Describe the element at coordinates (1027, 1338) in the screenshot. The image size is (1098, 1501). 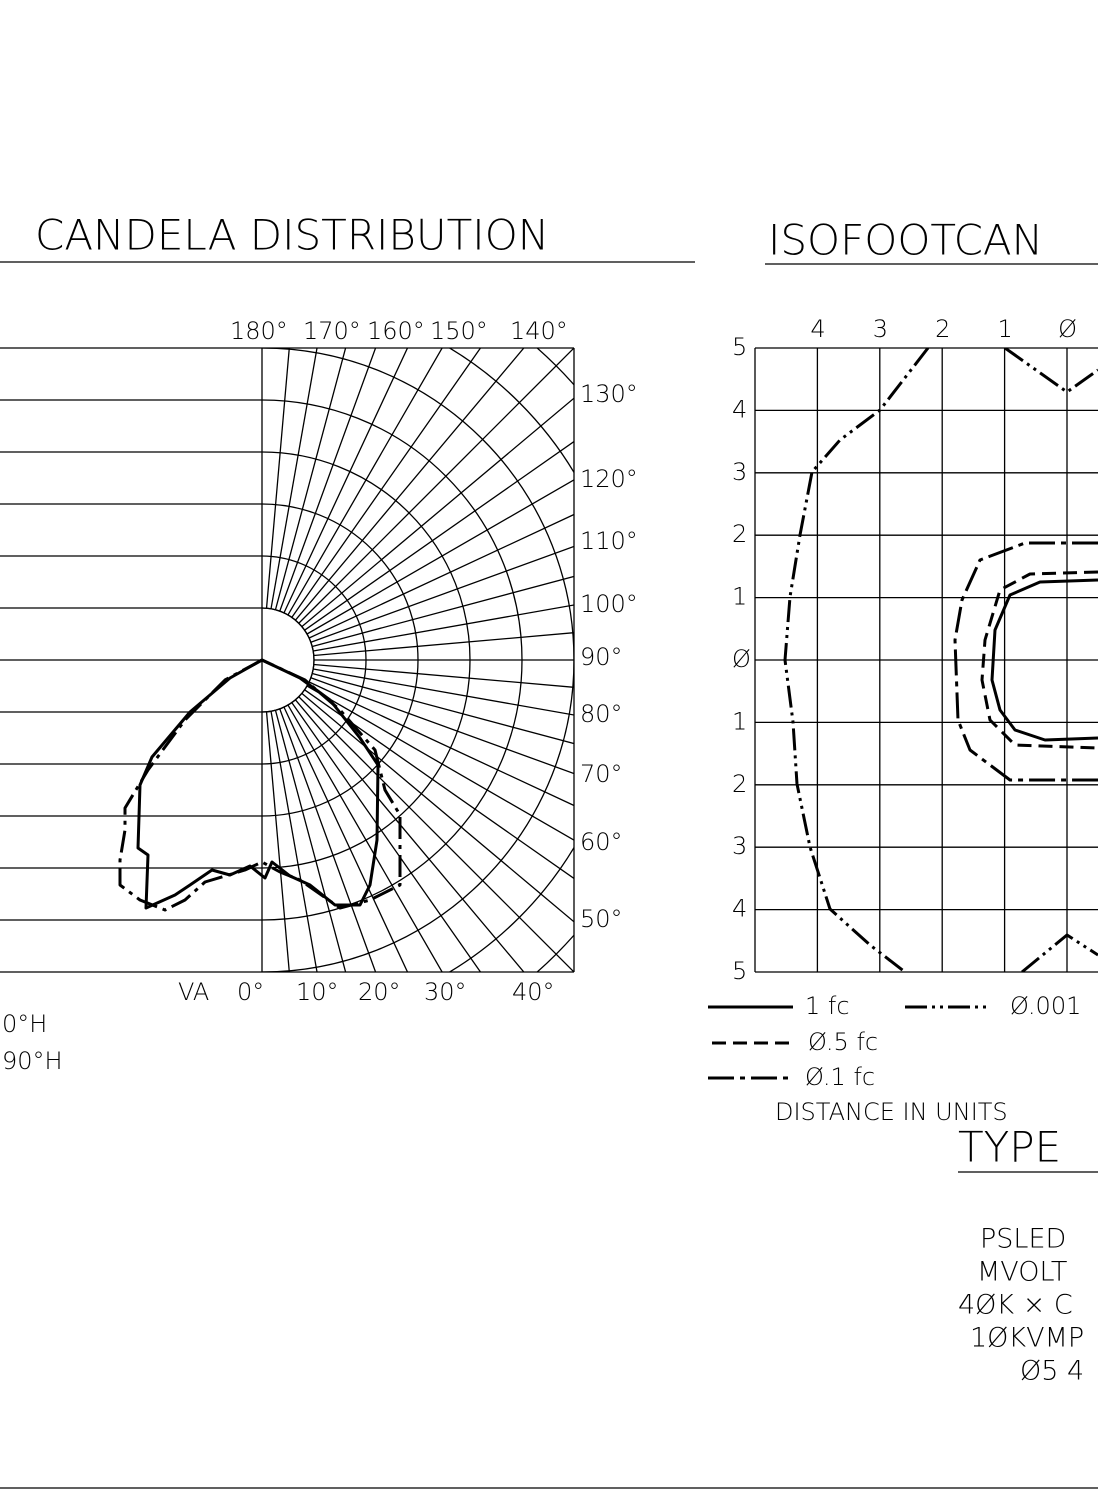
I see `type-line: 1ØKVMP` at that location.